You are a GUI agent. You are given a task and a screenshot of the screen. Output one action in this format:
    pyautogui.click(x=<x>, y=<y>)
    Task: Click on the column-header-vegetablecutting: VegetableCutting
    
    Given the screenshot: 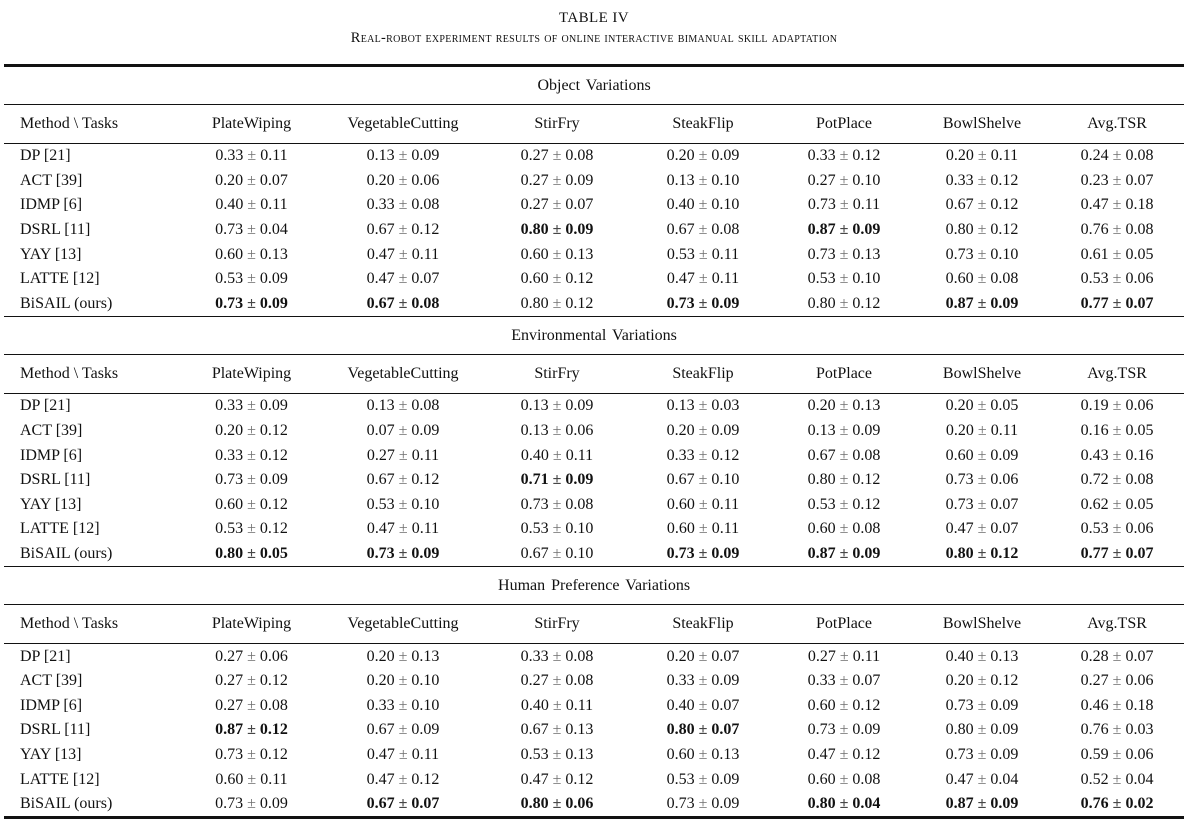 What is the action you would take?
    pyautogui.click(x=403, y=374)
    